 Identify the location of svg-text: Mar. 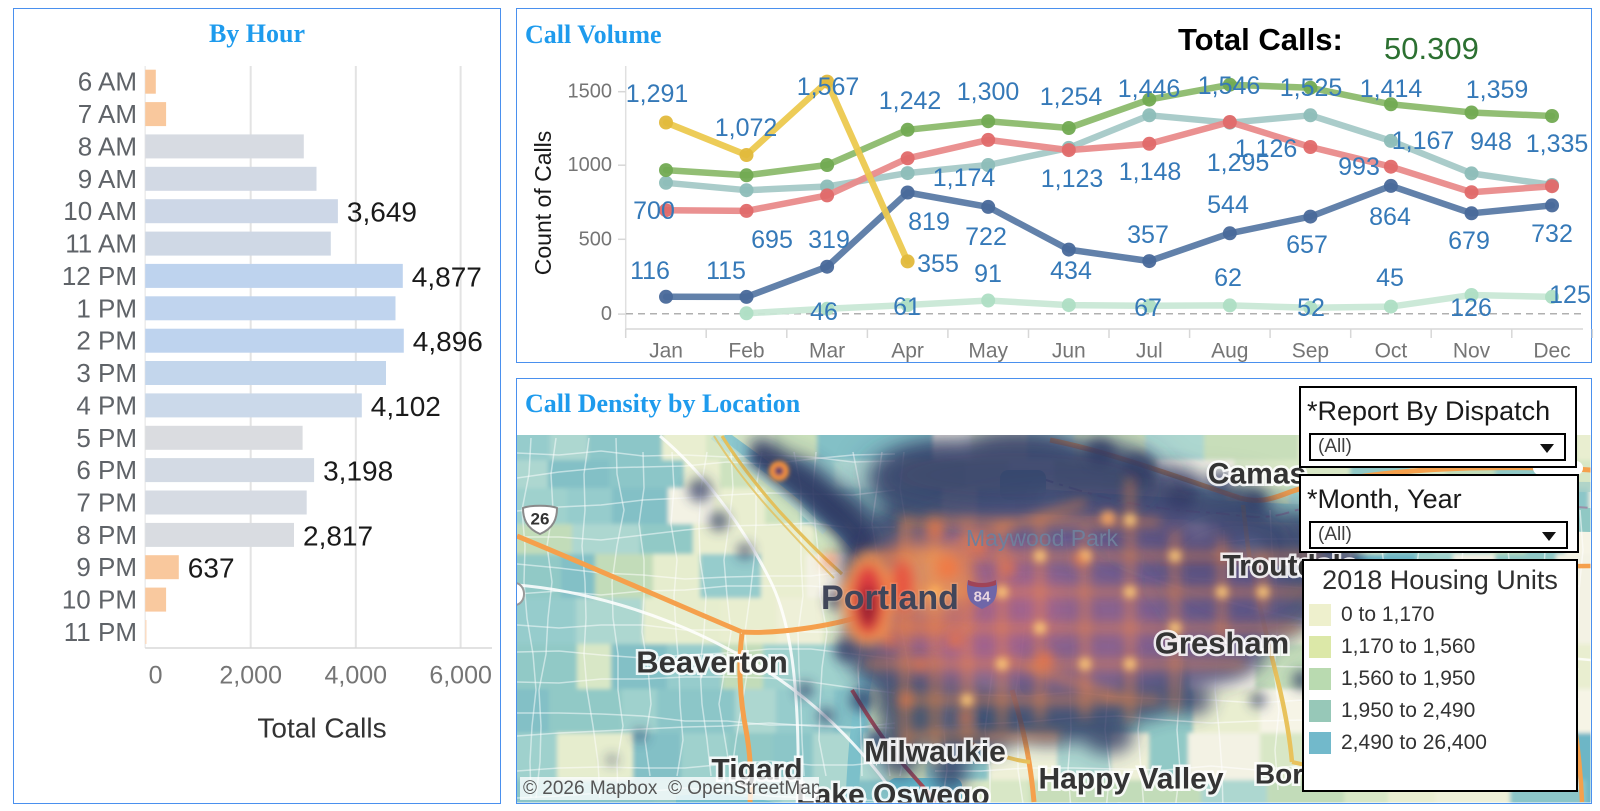
(827, 351).